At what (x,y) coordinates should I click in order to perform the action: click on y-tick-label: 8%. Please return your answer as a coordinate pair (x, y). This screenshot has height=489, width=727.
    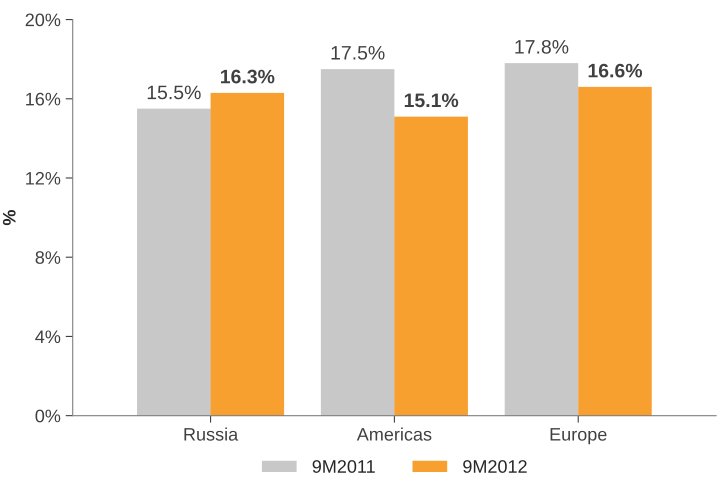
    Looking at the image, I should click on (48, 257).